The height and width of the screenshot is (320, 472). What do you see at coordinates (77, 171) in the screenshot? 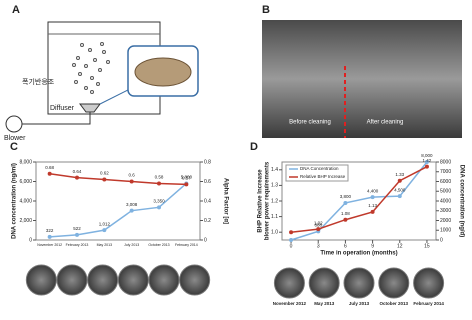
I see `value-label: 0.64` at bounding box center [77, 171].